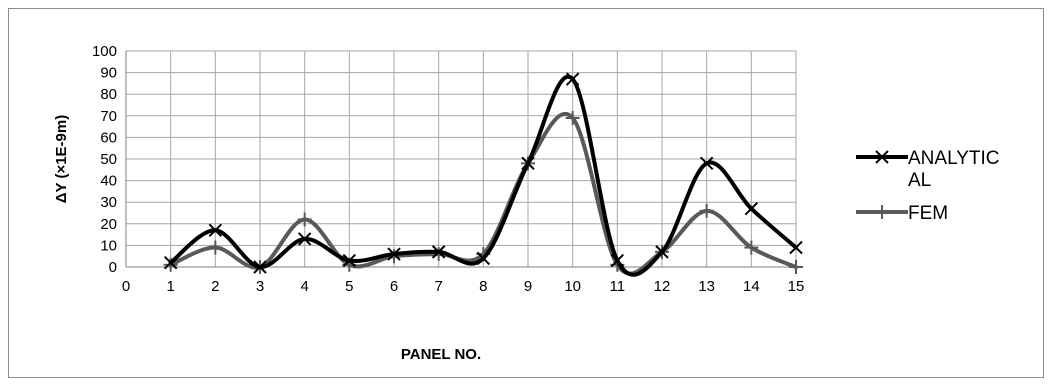 The width and height of the screenshot is (1054, 387). I want to click on x-tick-label: 1, so click(170, 286).